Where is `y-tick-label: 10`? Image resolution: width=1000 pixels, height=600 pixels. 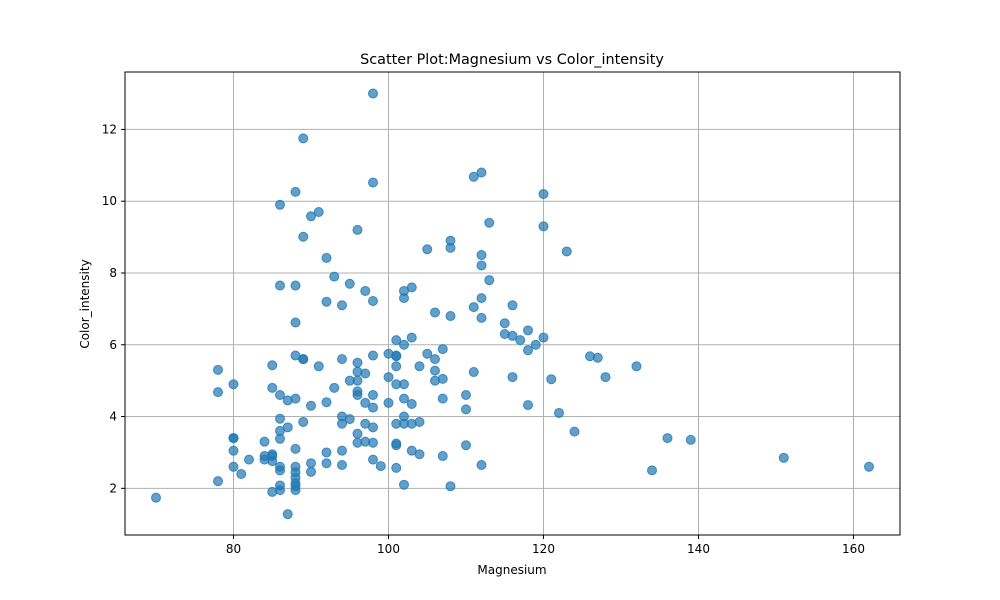
y-tick-label: 10 is located at coordinates (109, 201).